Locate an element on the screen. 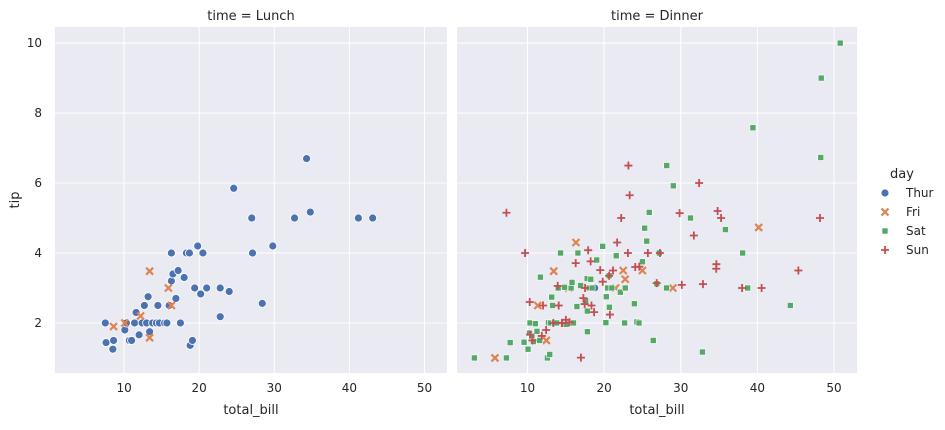 This screenshot has height=430, width=945. legend: day Thur Fri Sat Sun is located at coordinates (907, 212).